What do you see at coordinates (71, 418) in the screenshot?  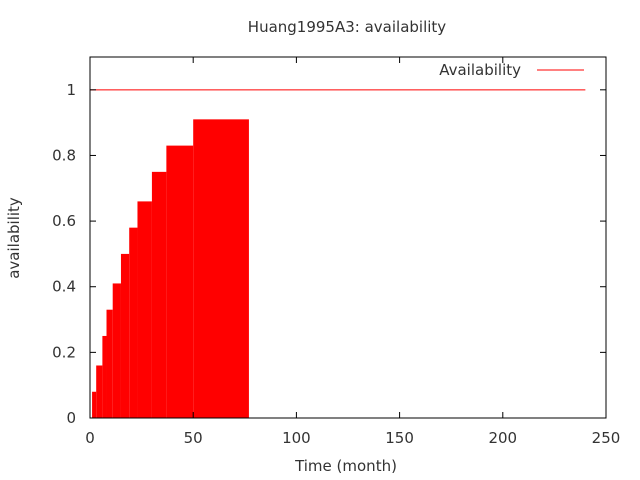 I see `y-tick-label: 0` at bounding box center [71, 418].